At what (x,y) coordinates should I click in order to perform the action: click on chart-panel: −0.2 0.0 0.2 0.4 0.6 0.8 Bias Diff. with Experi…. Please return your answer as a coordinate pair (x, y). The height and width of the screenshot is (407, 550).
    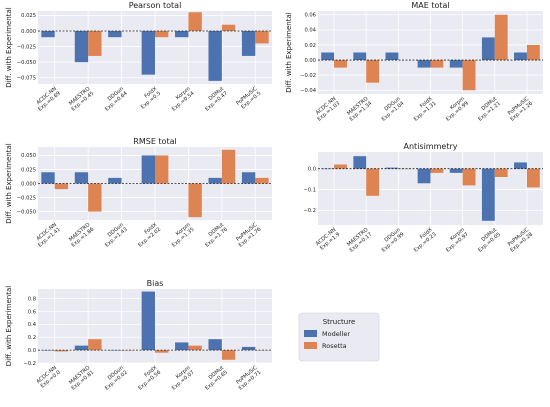
    Looking at the image, I should click on (138, 335).